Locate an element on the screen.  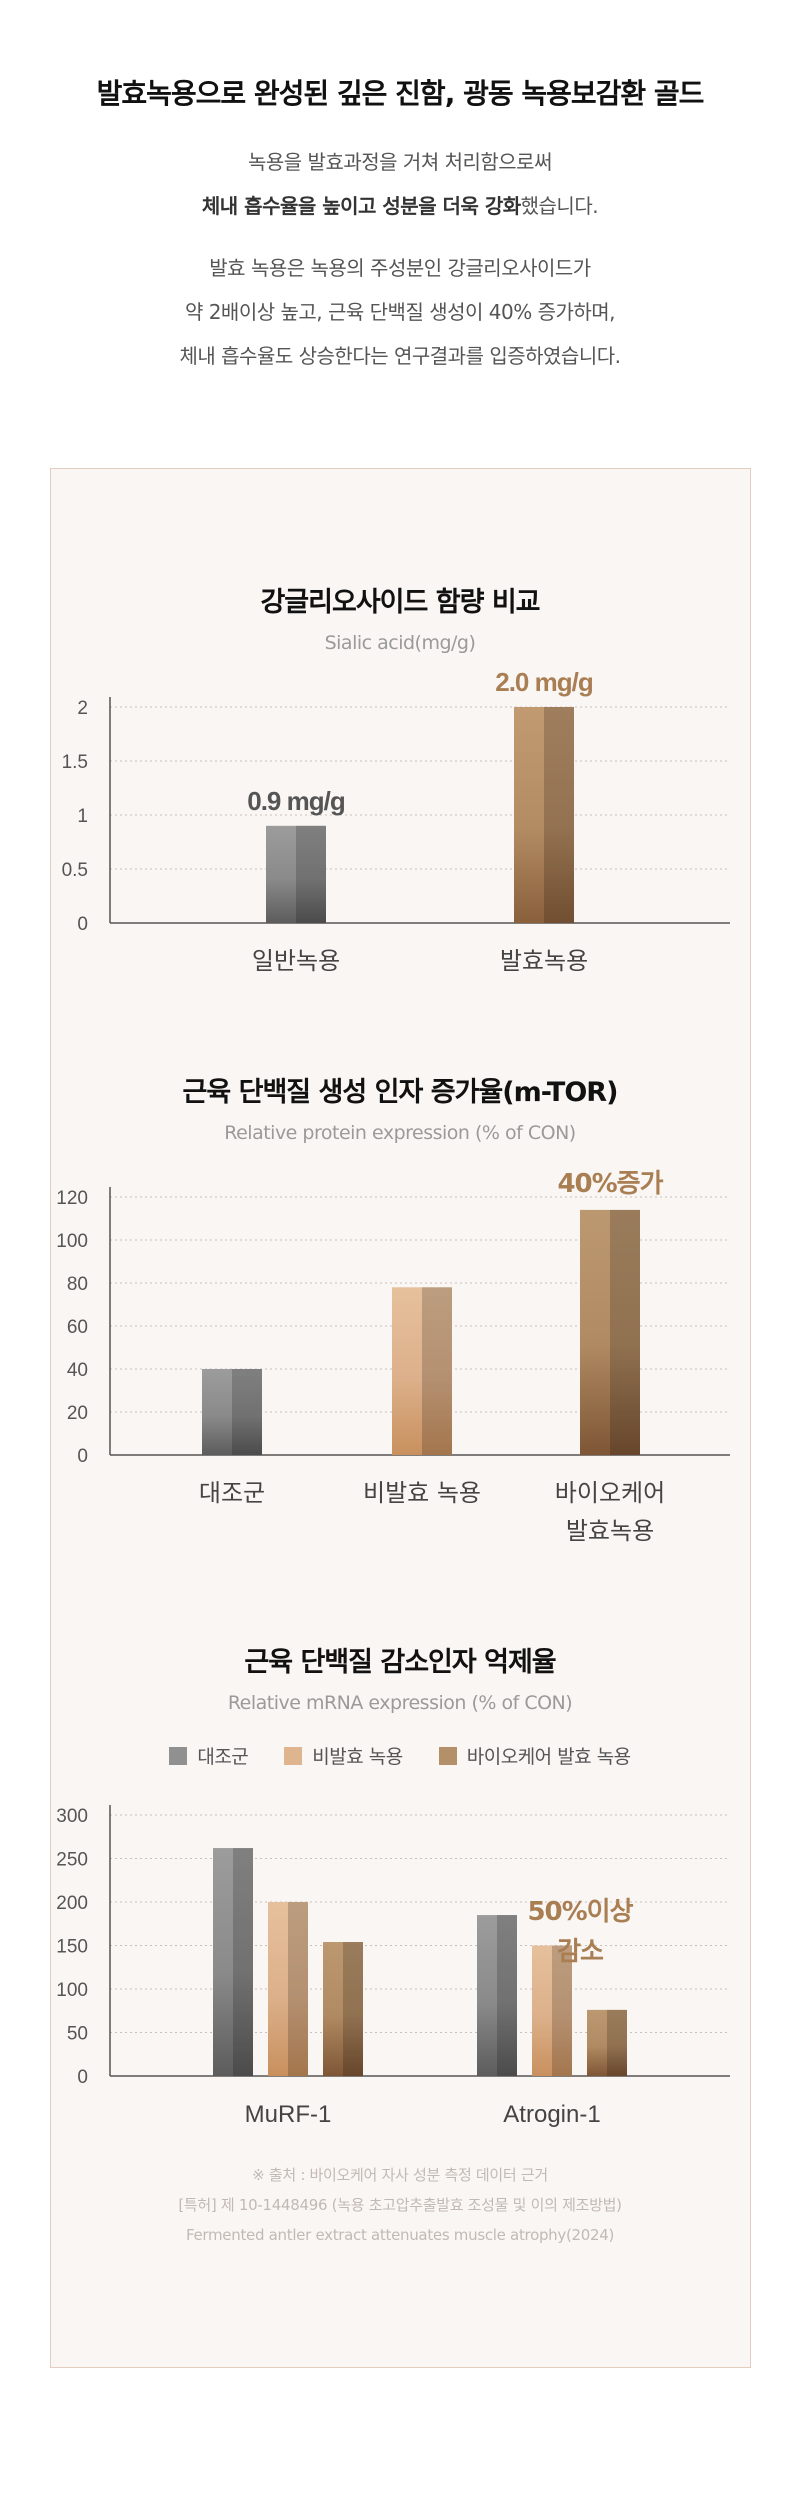
chart3-subtitle: Relative mRNA expression (% of CON) is located at coordinates (400, 1703).